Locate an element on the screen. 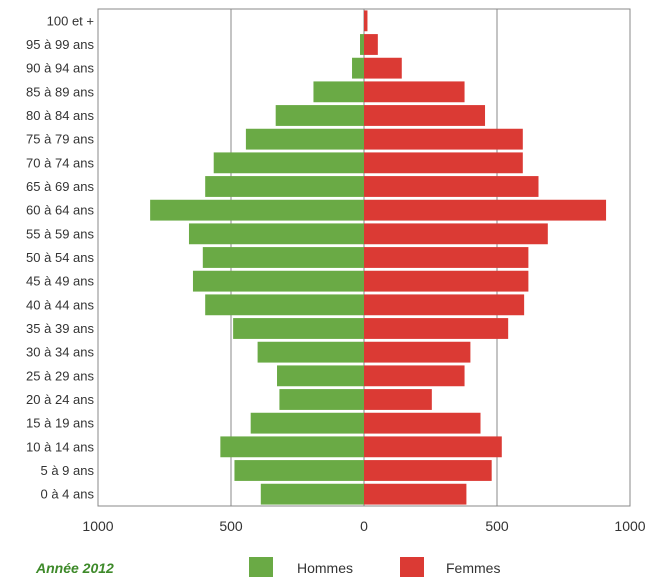 This screenshot has height=577, width=650. age-label: 35 à 39 ans is located at coordinates (60, 328).